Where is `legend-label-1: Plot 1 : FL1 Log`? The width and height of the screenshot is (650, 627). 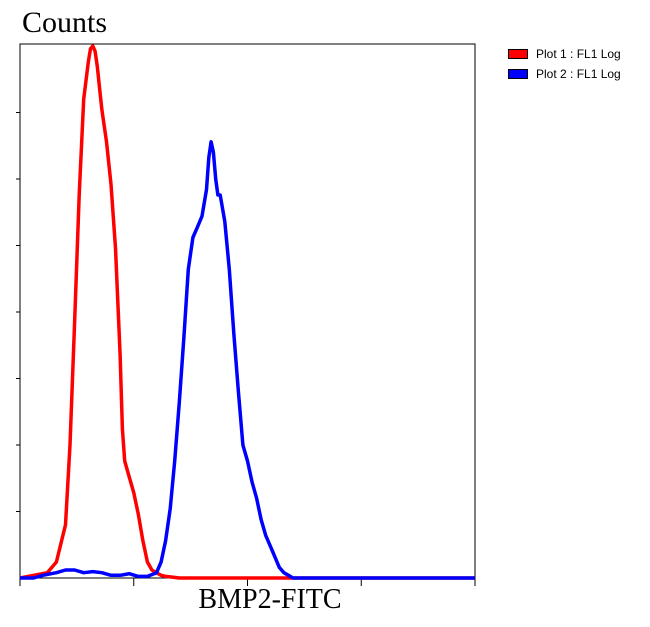
legend-label-1: Plot 1 : FL1 Log is located at coordinates (578, 54).